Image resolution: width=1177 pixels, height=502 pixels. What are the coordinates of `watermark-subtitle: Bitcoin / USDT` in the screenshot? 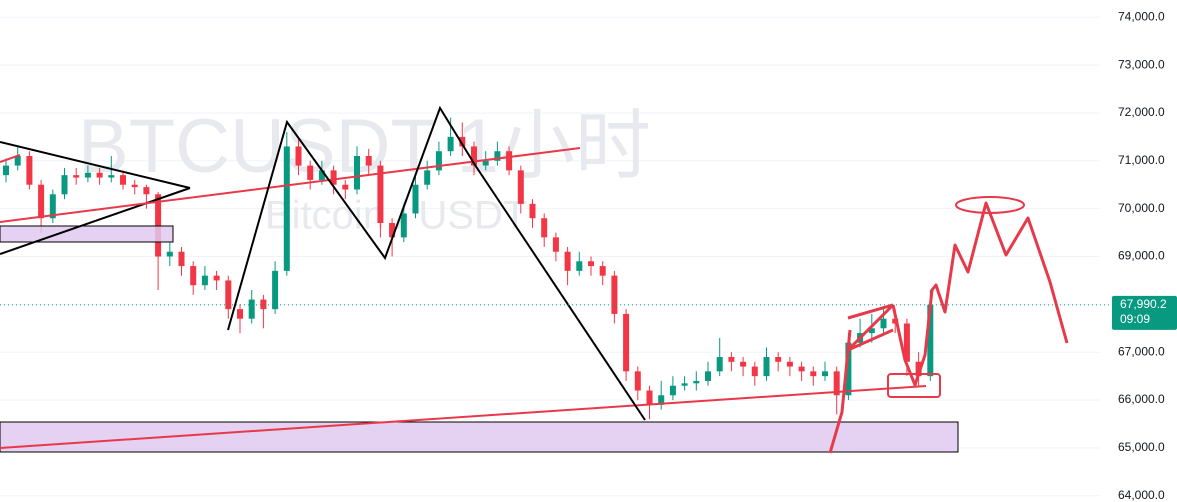 It's located at (396, 216).